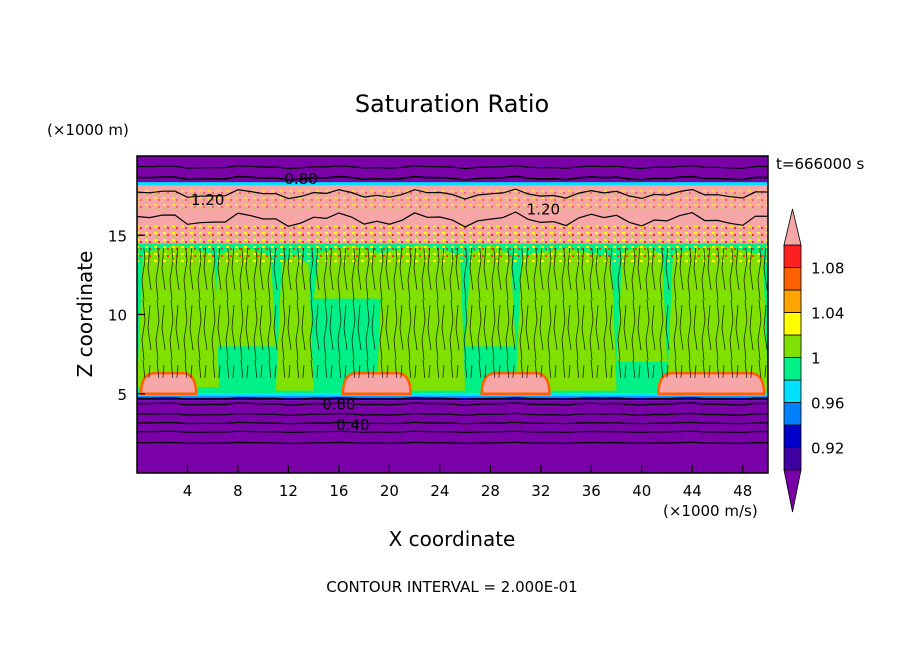  I want to click on contour-streaks, so click(452, 312).